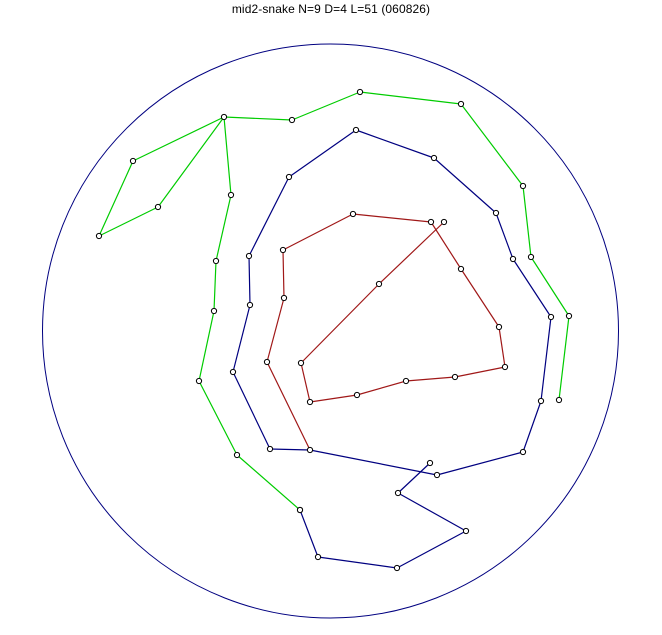  Describe the element at coordinates (331, 9) in the screenshot. I see `figure-title: mid2-snake N=9 D=4 L=51 (060826)` at that location.